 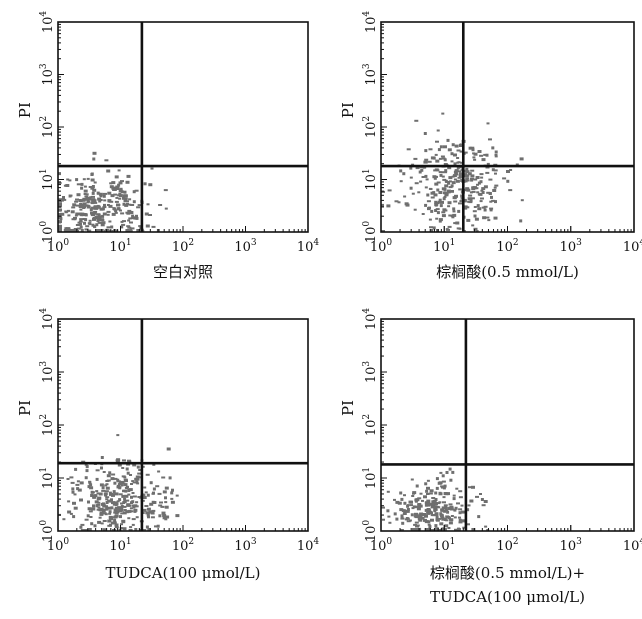 I want to click on x-tick-label: 103, so click(x=571, y=246).